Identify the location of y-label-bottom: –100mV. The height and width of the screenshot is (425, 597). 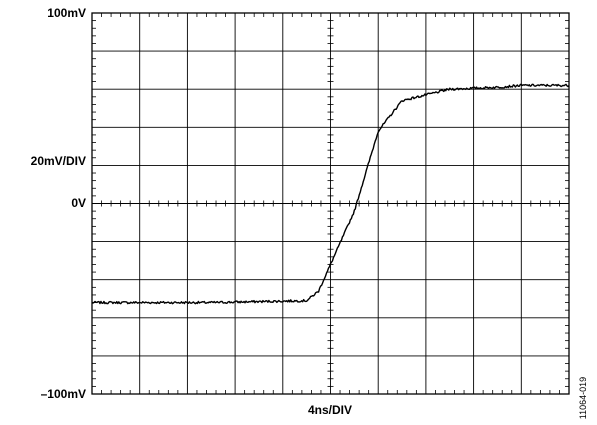
(63, 394).